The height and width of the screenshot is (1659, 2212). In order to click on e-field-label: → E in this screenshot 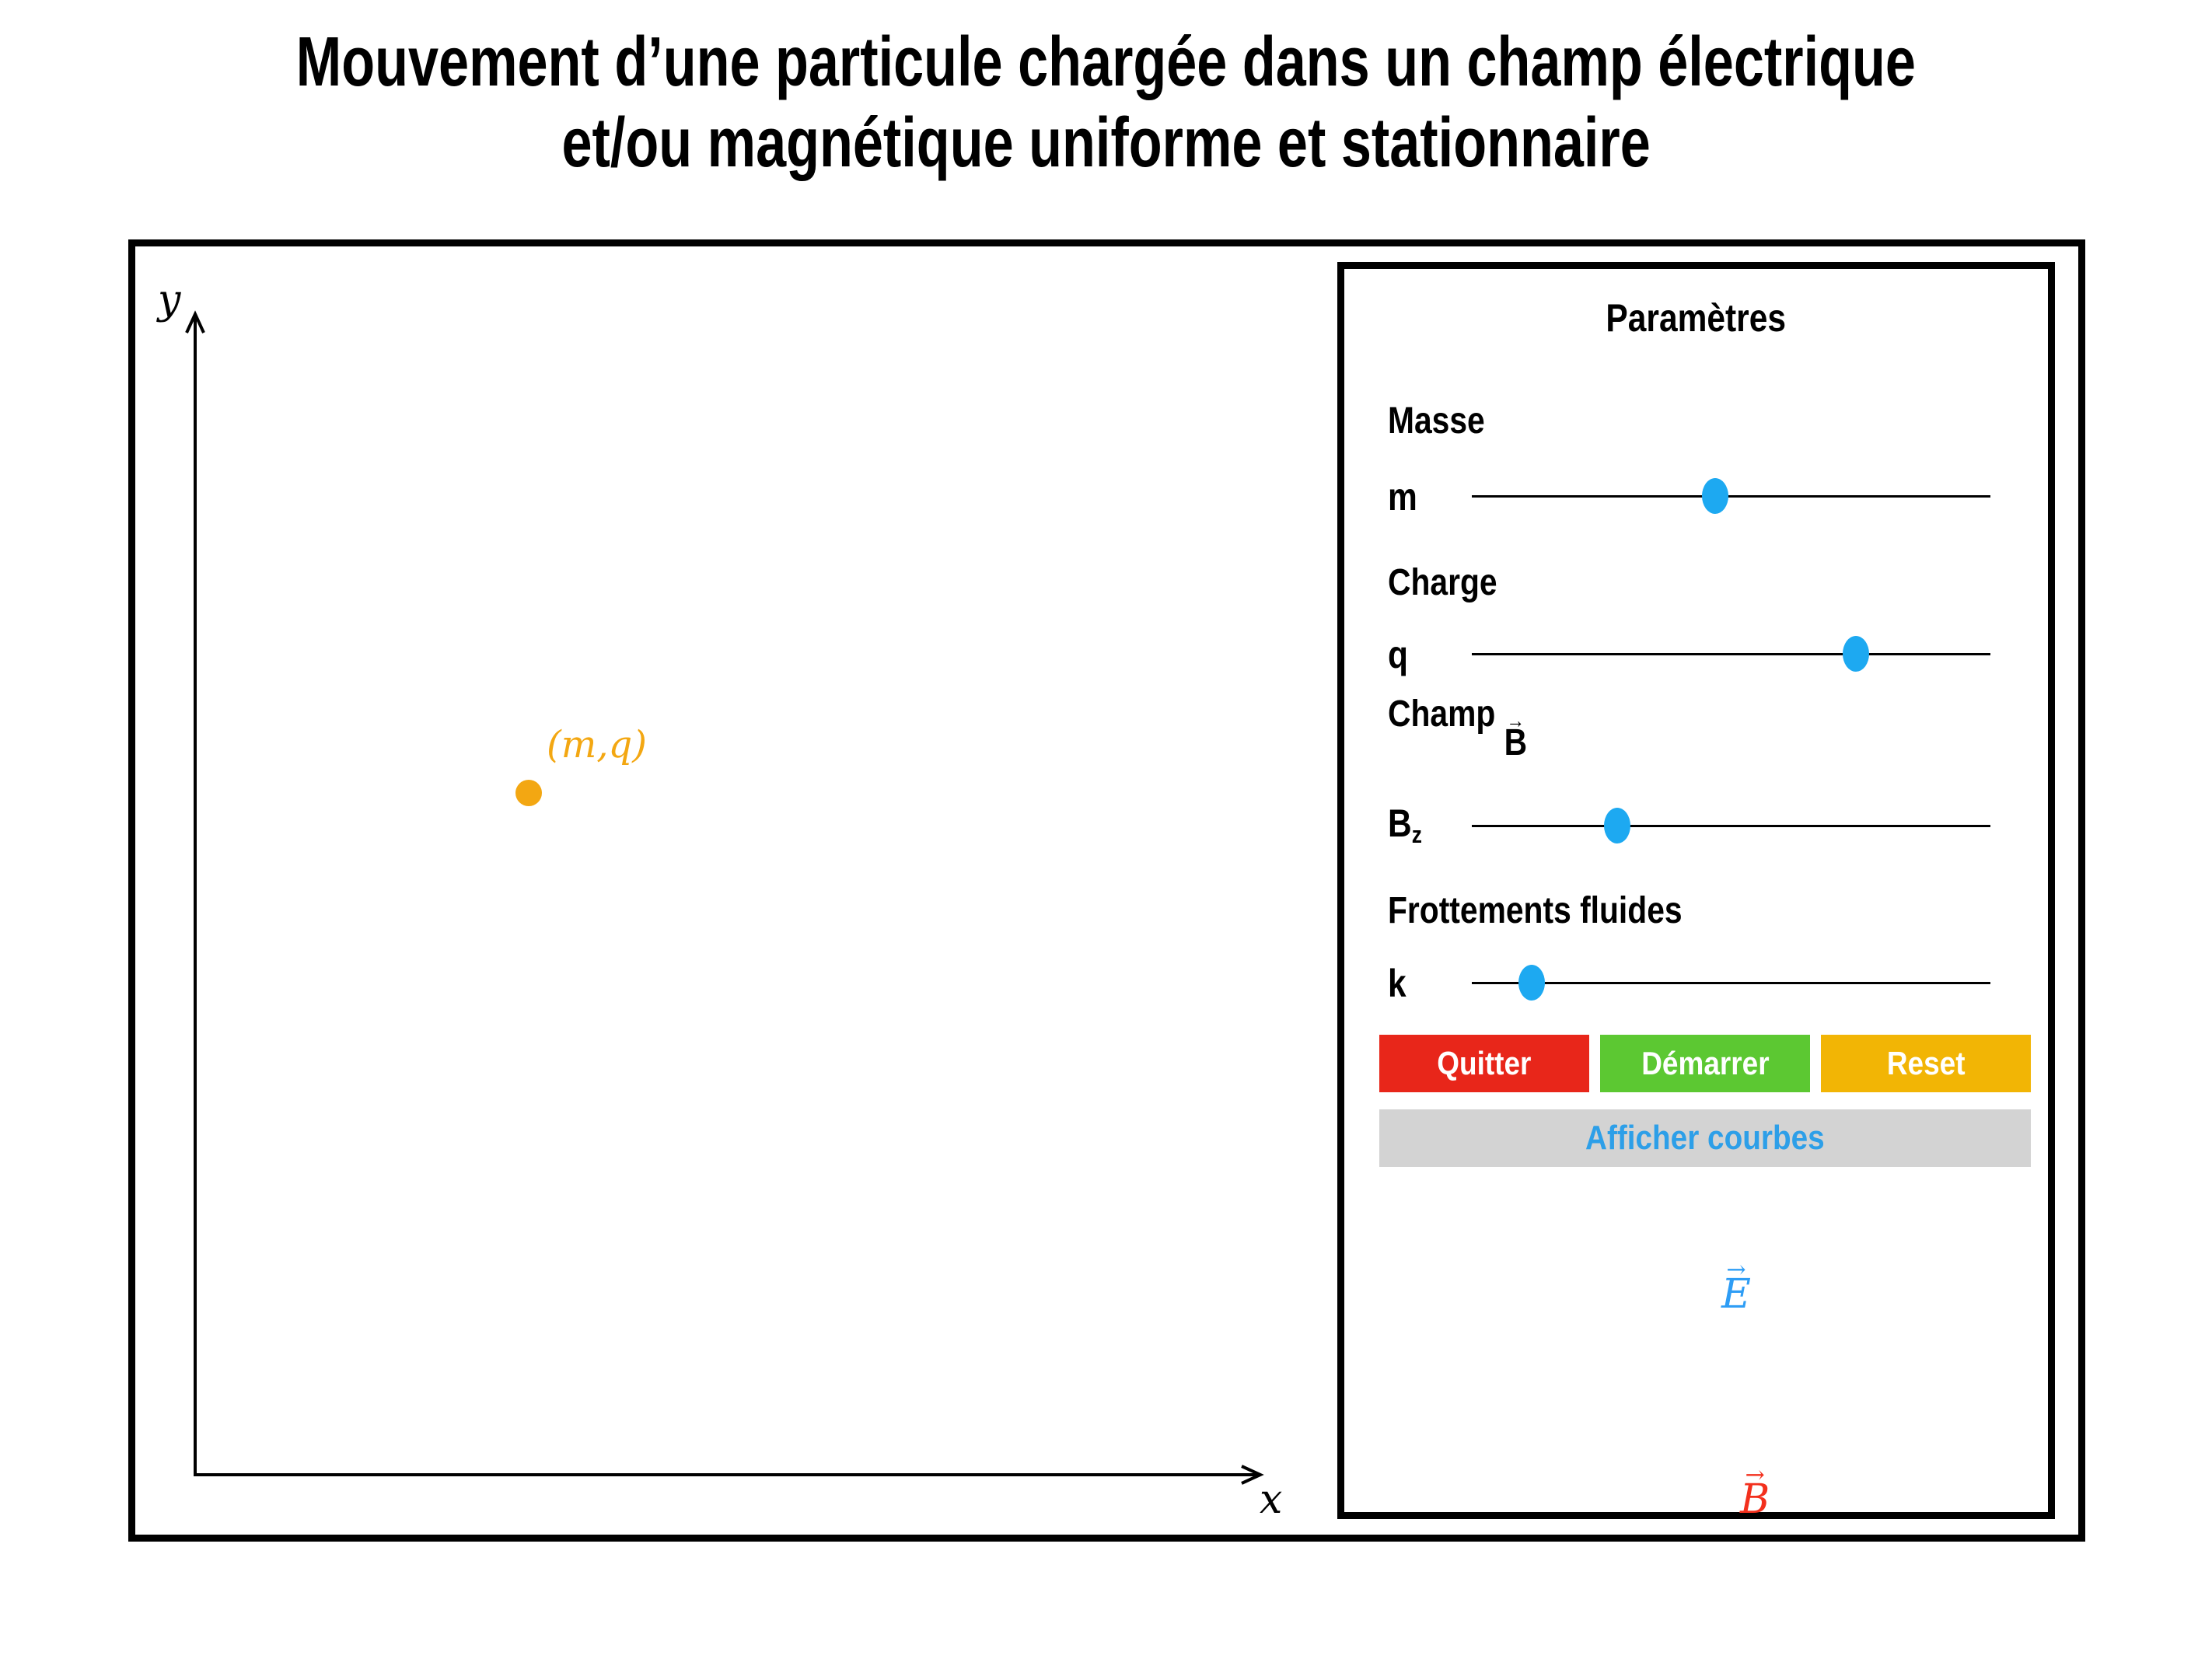, I will do `click(1736, 1287)`.